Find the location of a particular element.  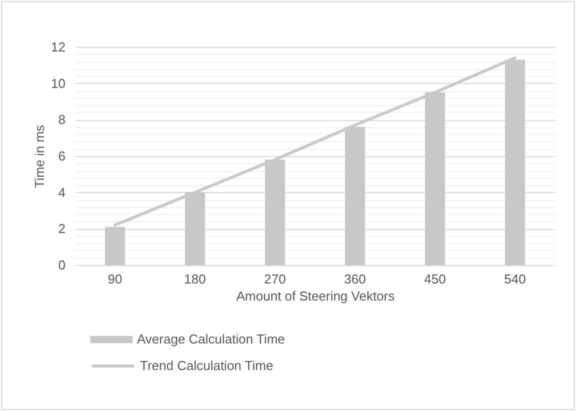

y-tick-label: 10 is located at coordinates (58, 83).